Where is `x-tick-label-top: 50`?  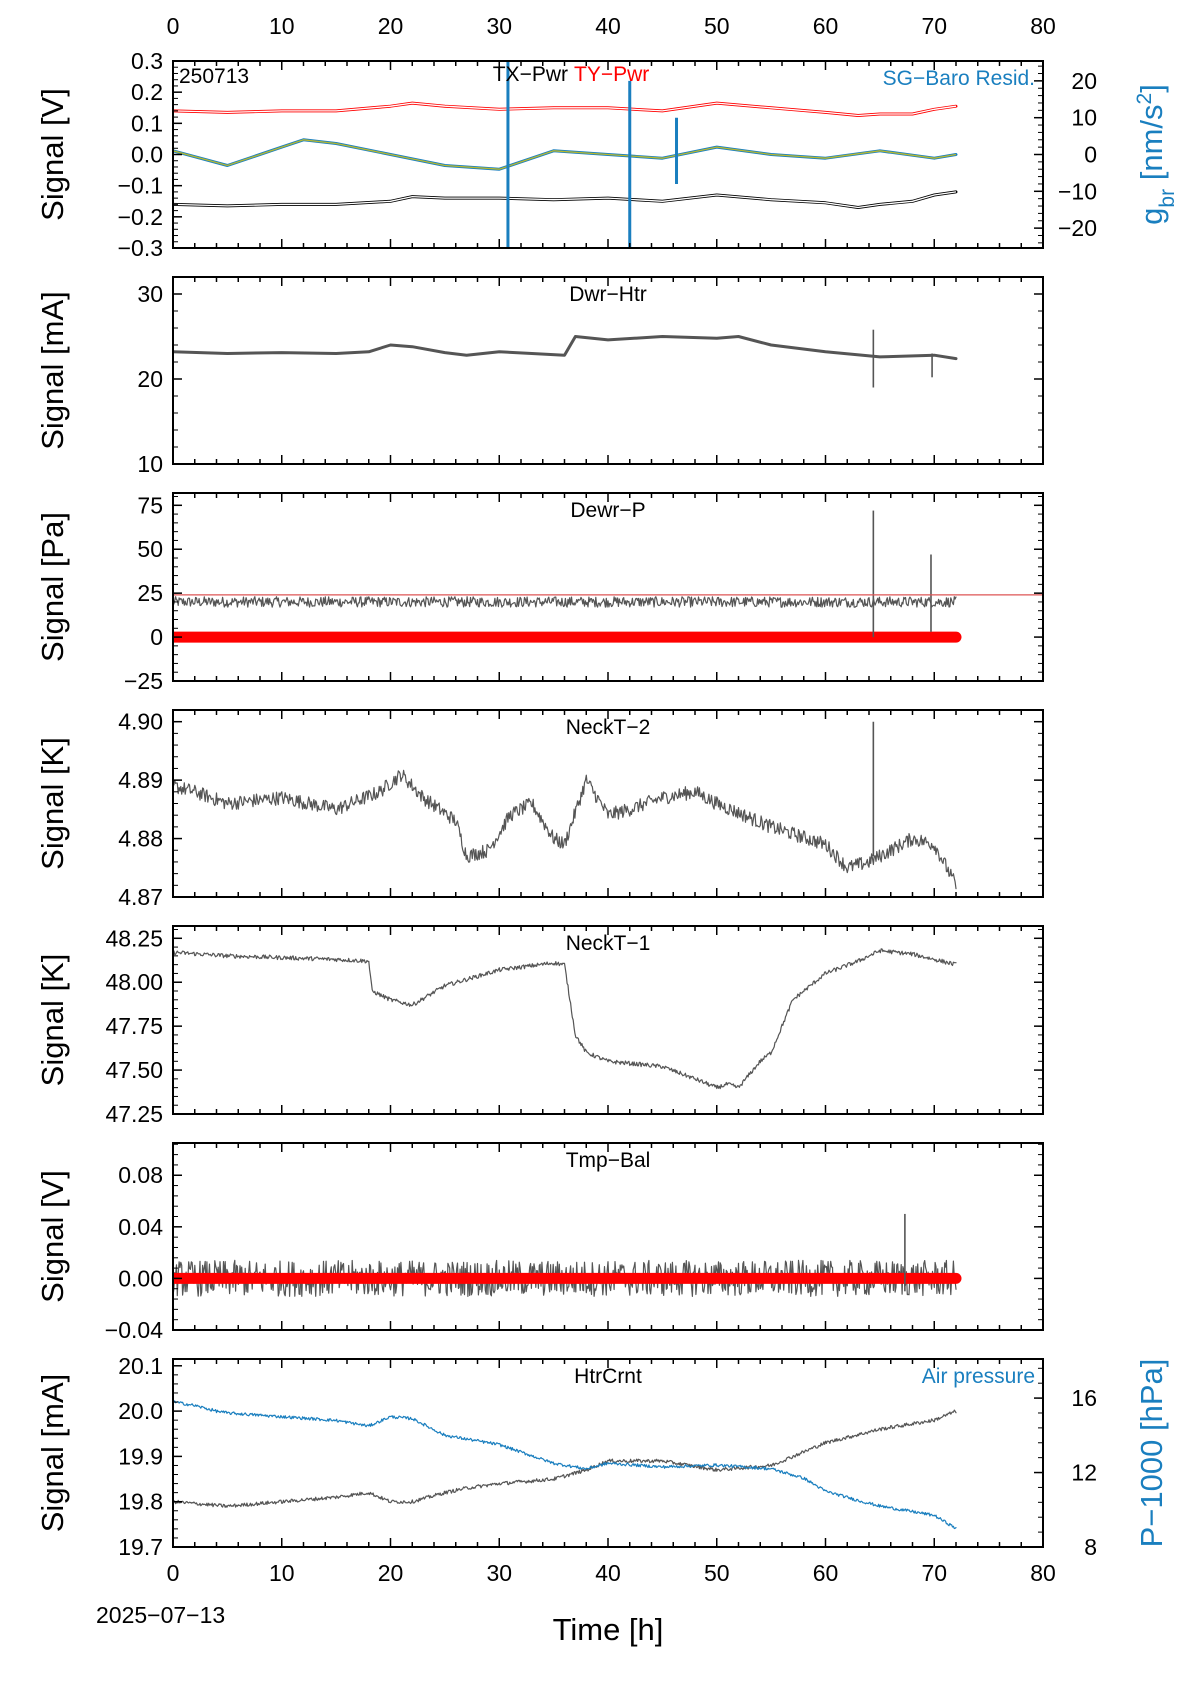
x-tick-label-top: 50 is located at coordinates (717, 26).